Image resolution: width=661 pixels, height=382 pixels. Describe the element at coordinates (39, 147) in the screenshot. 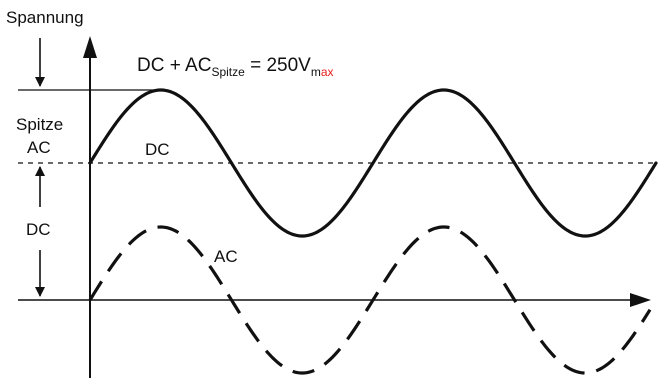

I see `peak-ac-label-line2: AC` at that location.